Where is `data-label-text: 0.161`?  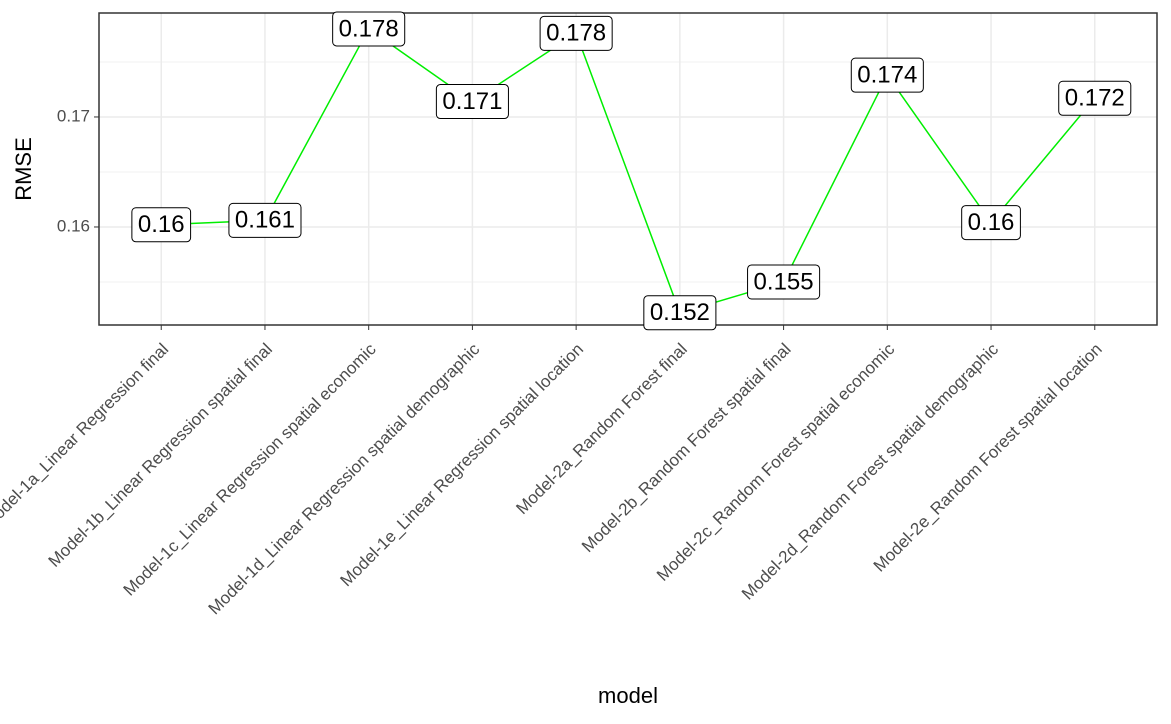 data-label-text: 0.161 is located at coordinates (265, 220).